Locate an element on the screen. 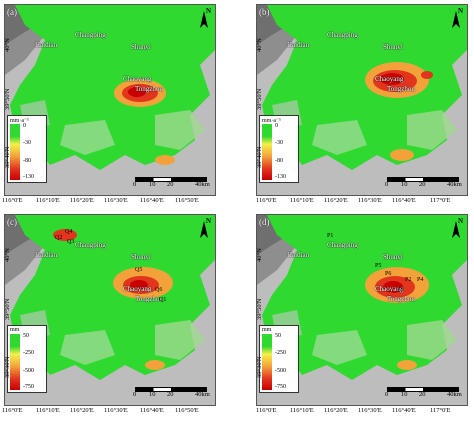 Image resolution: width=474 pixels, height=424 pixels. legend-tick: -500 is located at coordinates (28, 371).